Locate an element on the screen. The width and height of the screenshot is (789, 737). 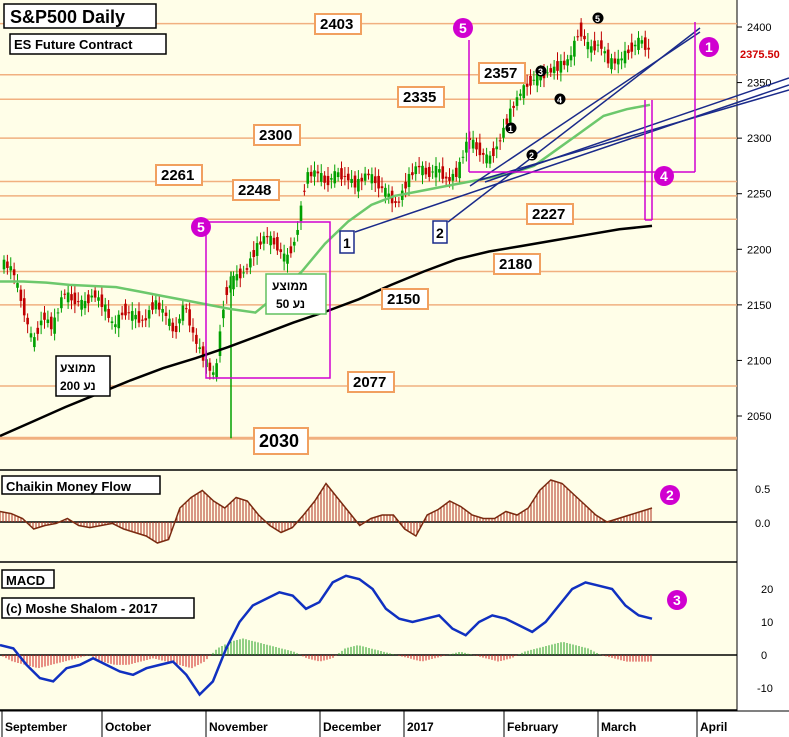
cmf-title-box is located at coordinates (81, 485).